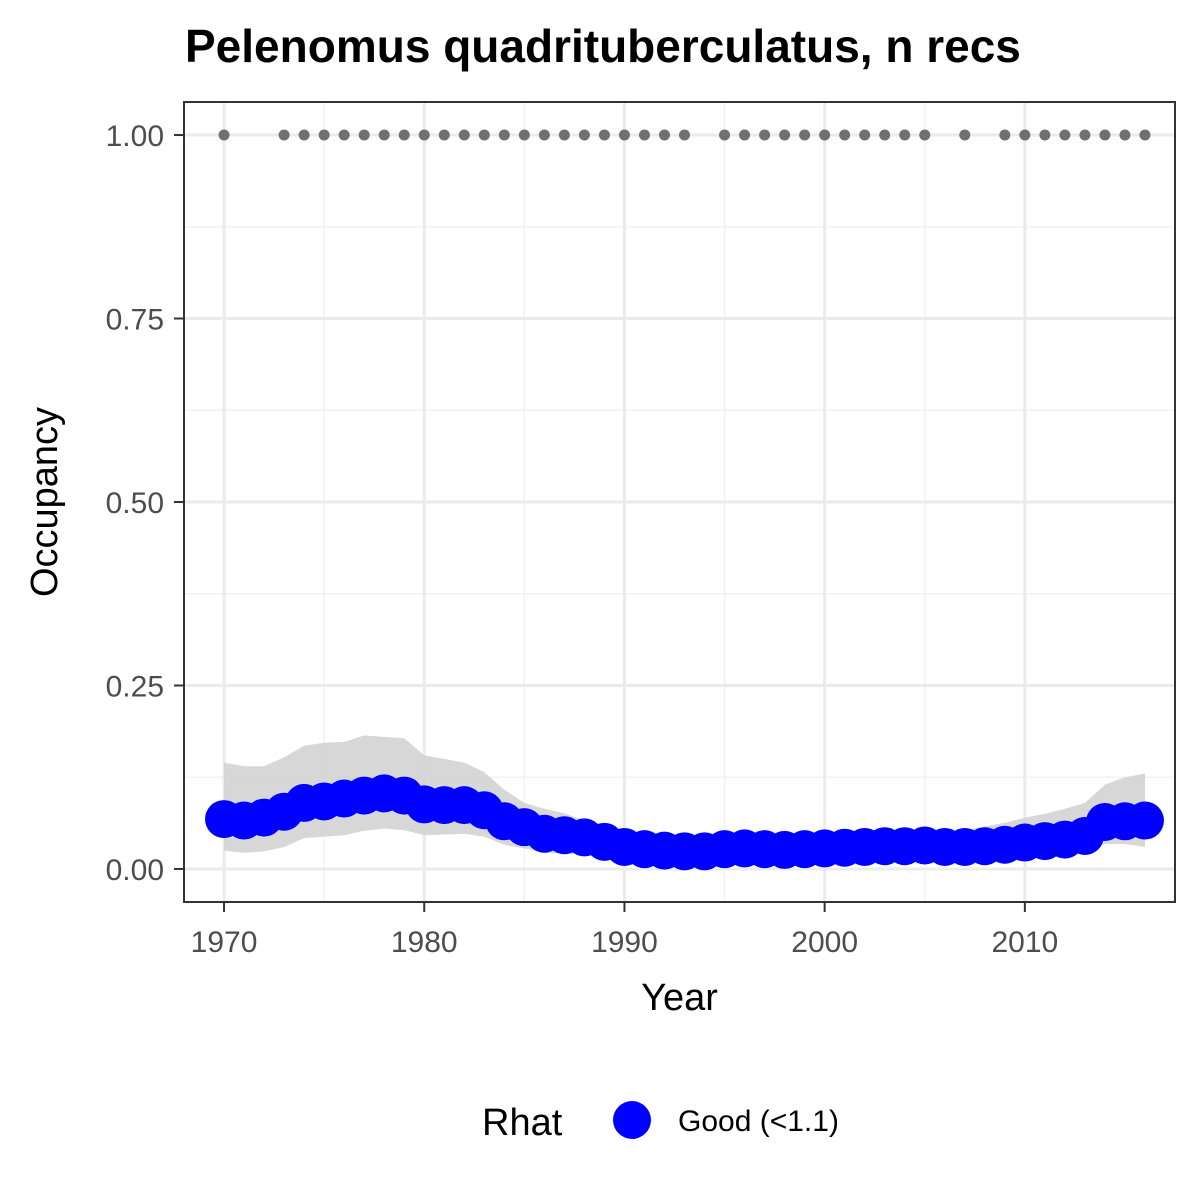 The image size is (1200, 1200). I want to click on x-tick-label: 1980, so click(424, 942).